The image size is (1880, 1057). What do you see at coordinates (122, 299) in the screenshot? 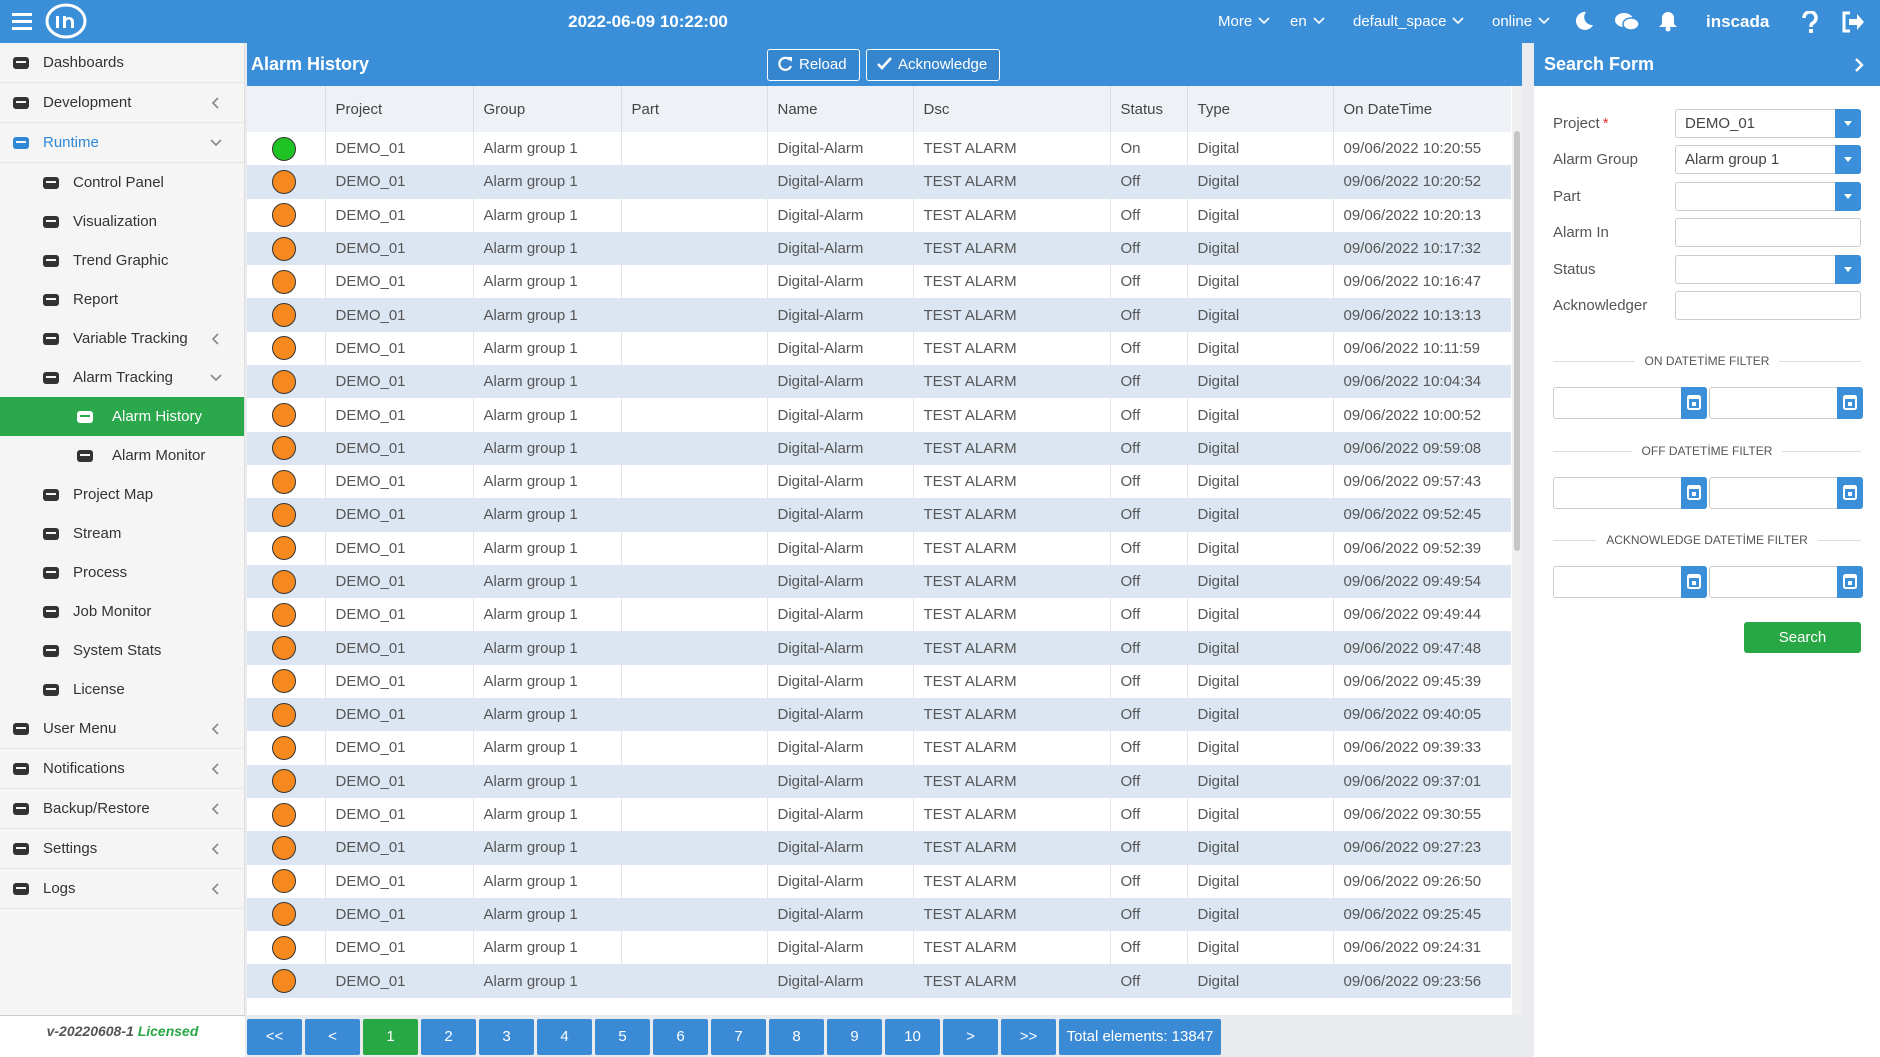
I see `sidebar-item: Report` at bounding box center [122, 299].